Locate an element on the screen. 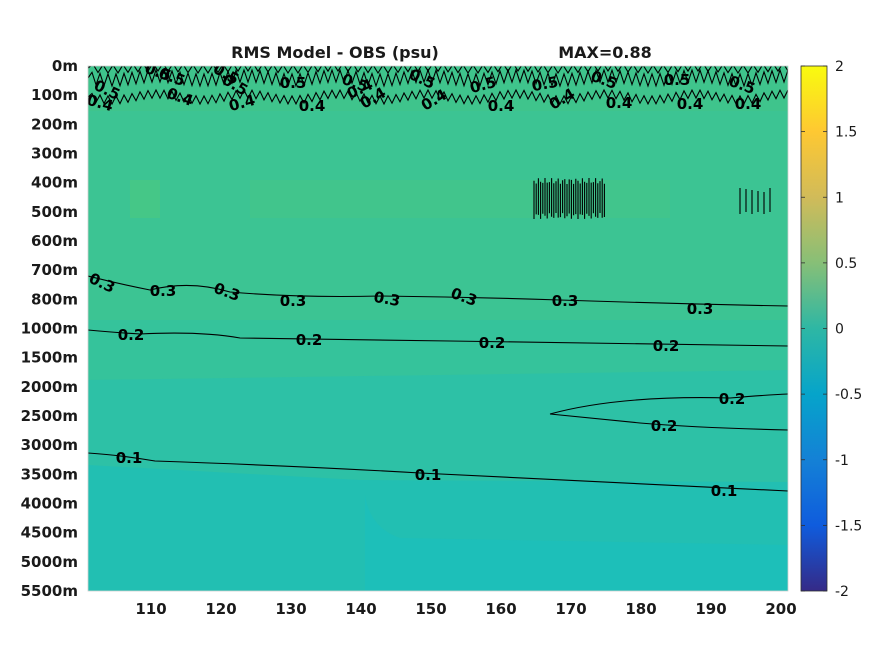 The height and width of the screenshot is (656, 875). x-tick-label: 130 is located at coordinates (290, 609).